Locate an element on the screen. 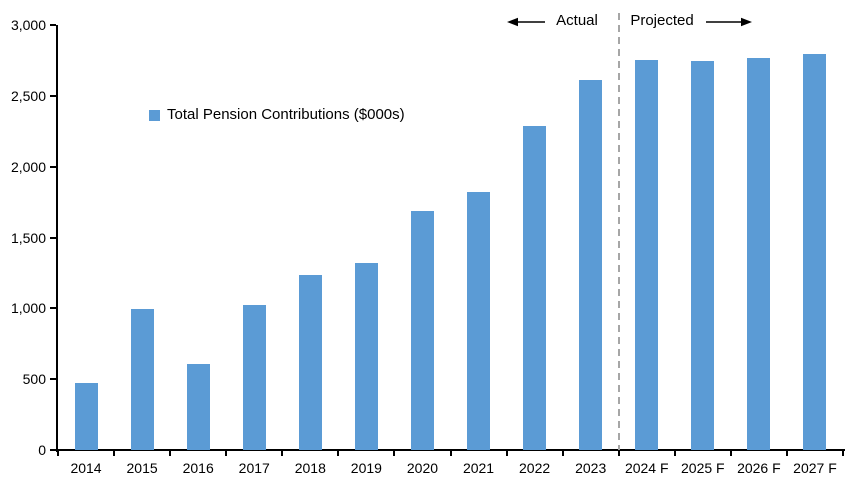 This screenshot has height=495, width=852. left-arrow-icon is located at coordinates (526, 24).